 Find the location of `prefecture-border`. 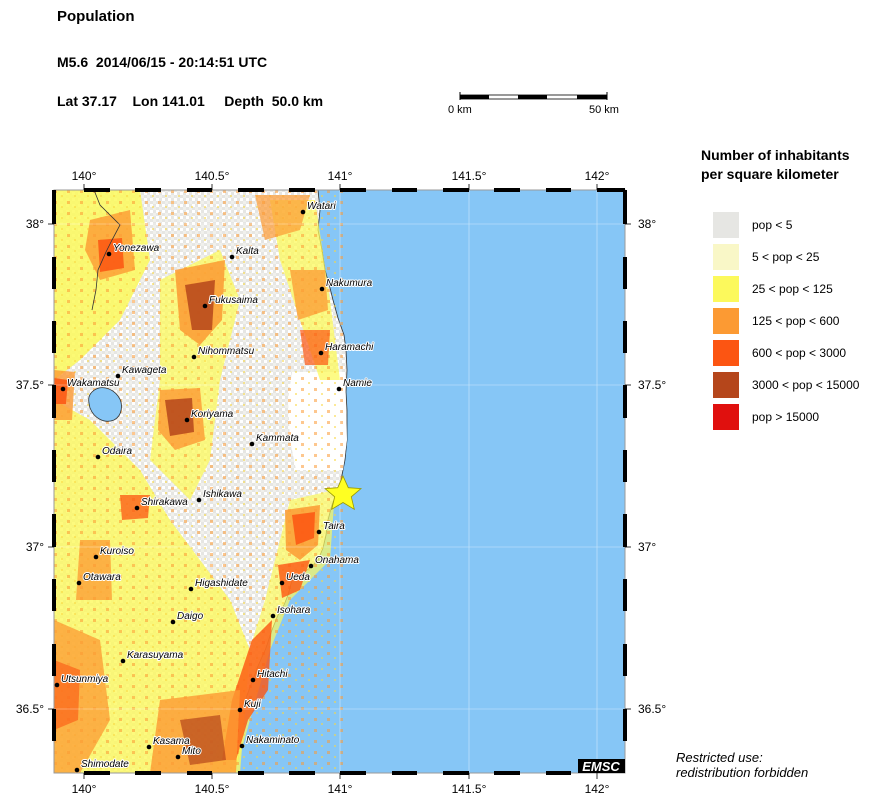

prefecture-border is located at coordinates (106, 250).